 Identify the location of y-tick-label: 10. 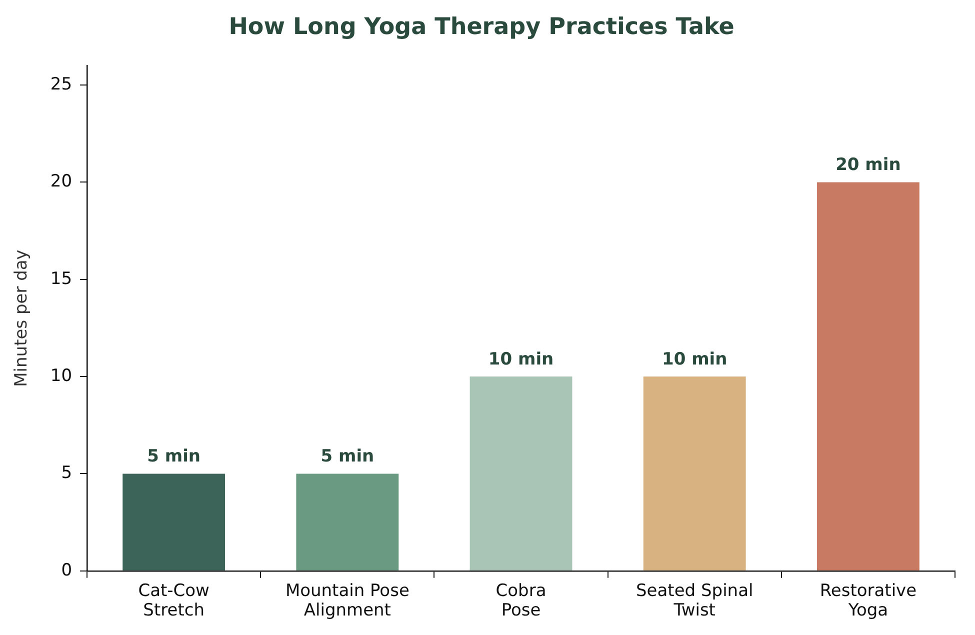
(61, 376).